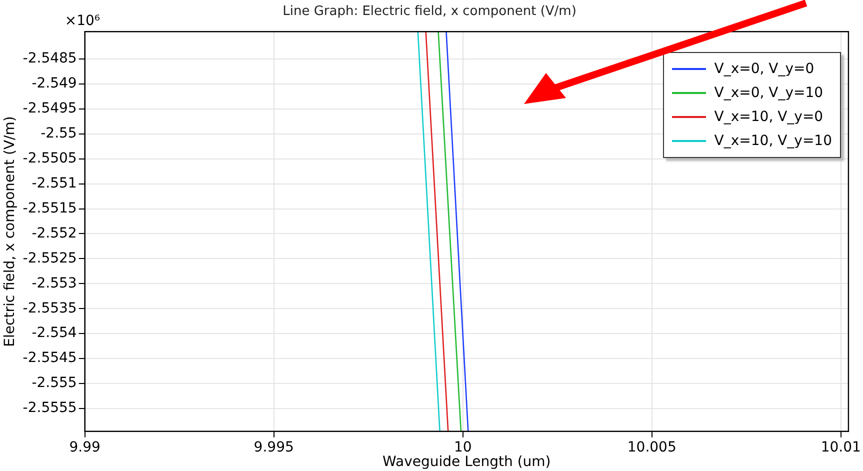 The width and height of the screenshot is (863, 471). What do you see at coordinates (769, 93) in the screenshot?
I see `legend-label: V_x=0, V_y=10` at bounding box center [769, 93].